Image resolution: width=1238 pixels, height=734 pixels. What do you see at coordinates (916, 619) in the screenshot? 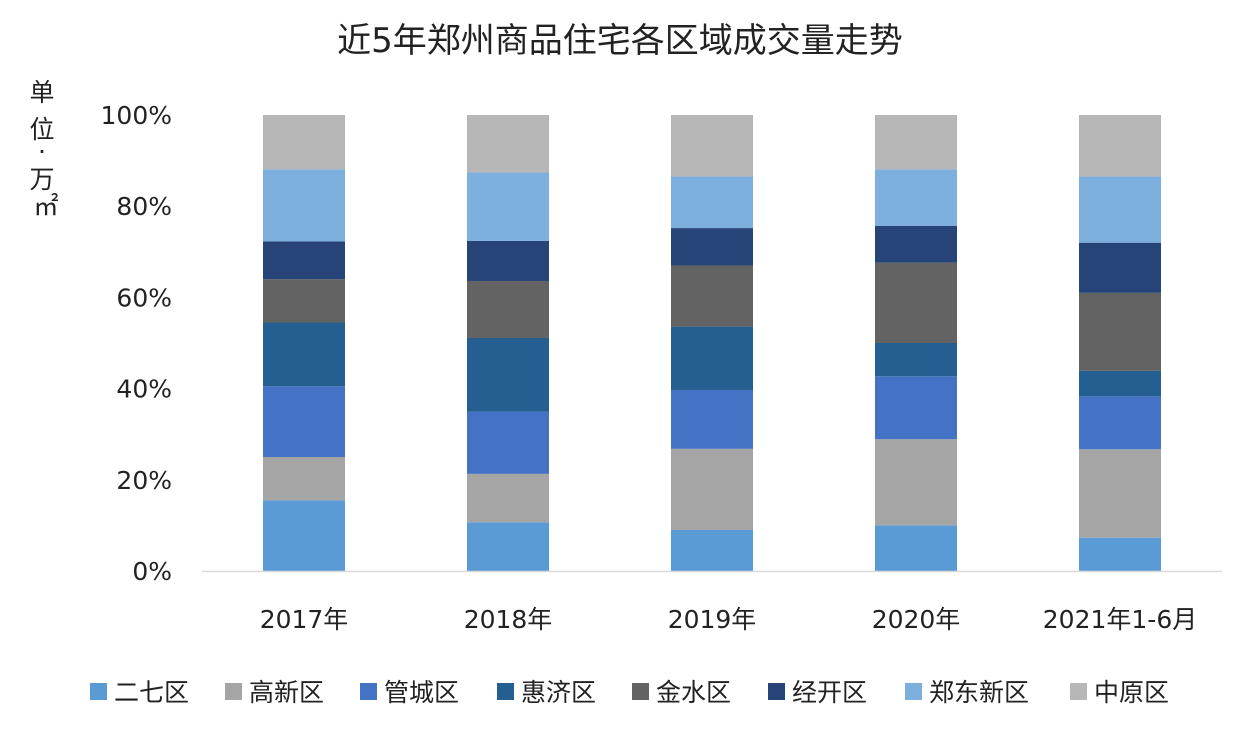
I see `x-tick-label: 2020年` at bounding box center [916, 619].